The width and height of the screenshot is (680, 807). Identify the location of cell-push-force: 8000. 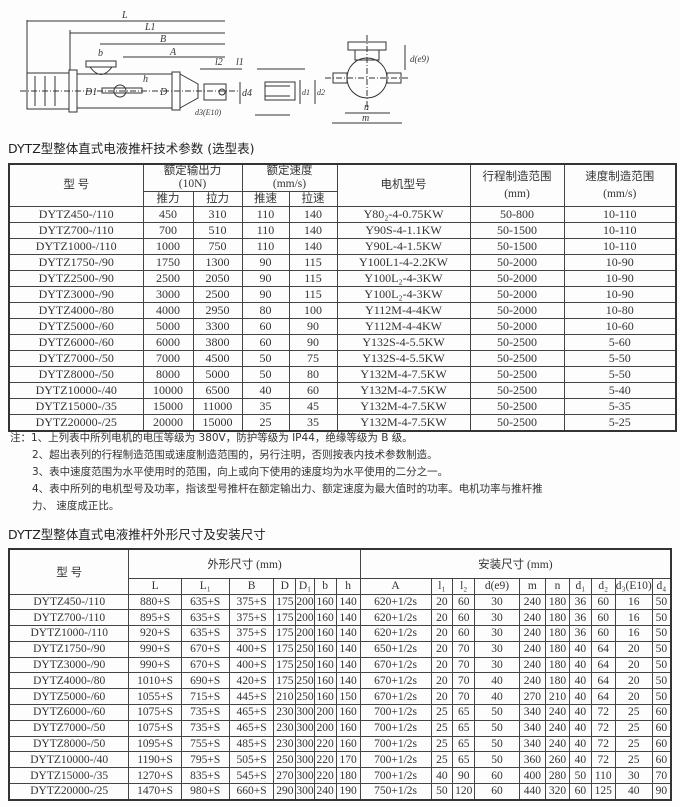
(168, 374).